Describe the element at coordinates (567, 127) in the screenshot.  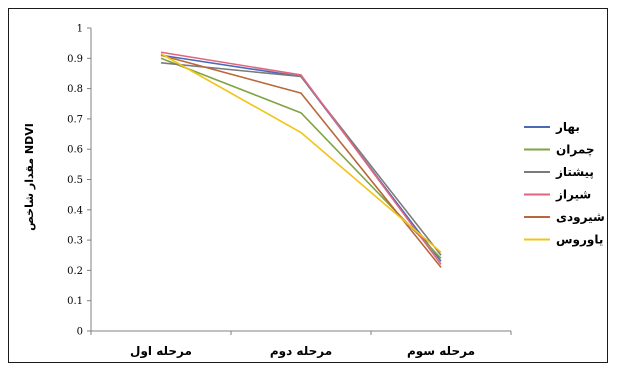
I see `legend-label: بهار` at that location.